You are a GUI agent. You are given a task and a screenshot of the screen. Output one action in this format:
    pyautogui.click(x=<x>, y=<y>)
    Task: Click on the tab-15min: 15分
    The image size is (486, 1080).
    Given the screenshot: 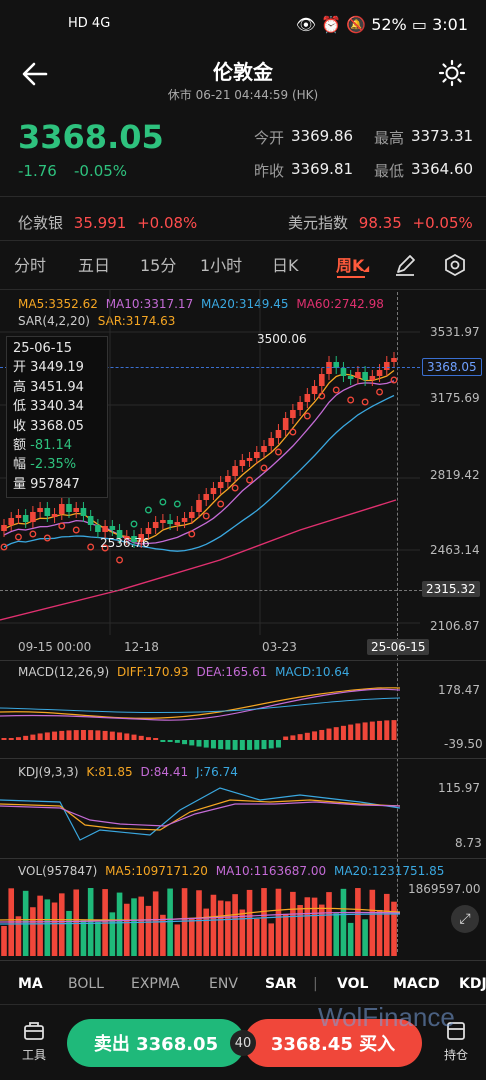 What is the action you would take?
    pyautogui.click(x=158, y=265)
    